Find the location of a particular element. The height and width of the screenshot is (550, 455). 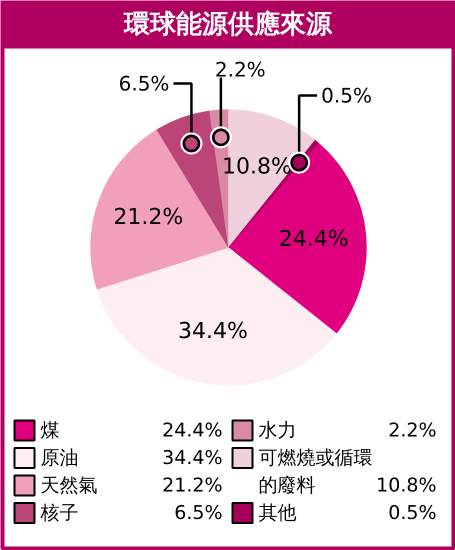

legend-label: 原油 is located at coordinates (59, 458).